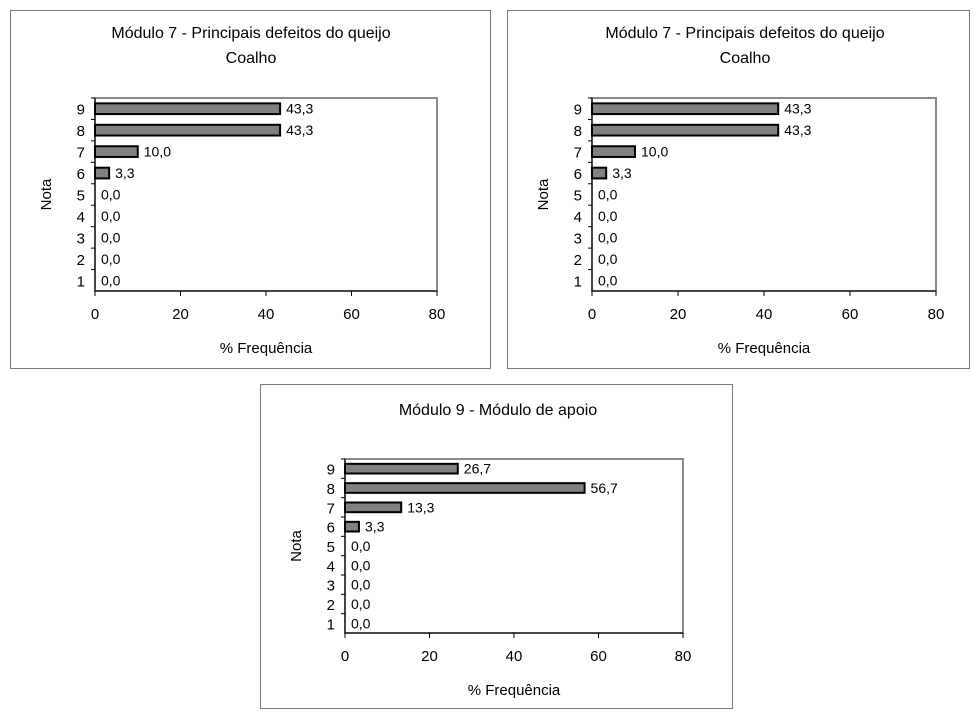 Image resolution: width=973 pixels, height=712 pixels. Describe the element at coordinates (543, 194) in the screenshot. I see `chart-2-y-axis-label: Nota` at that location.